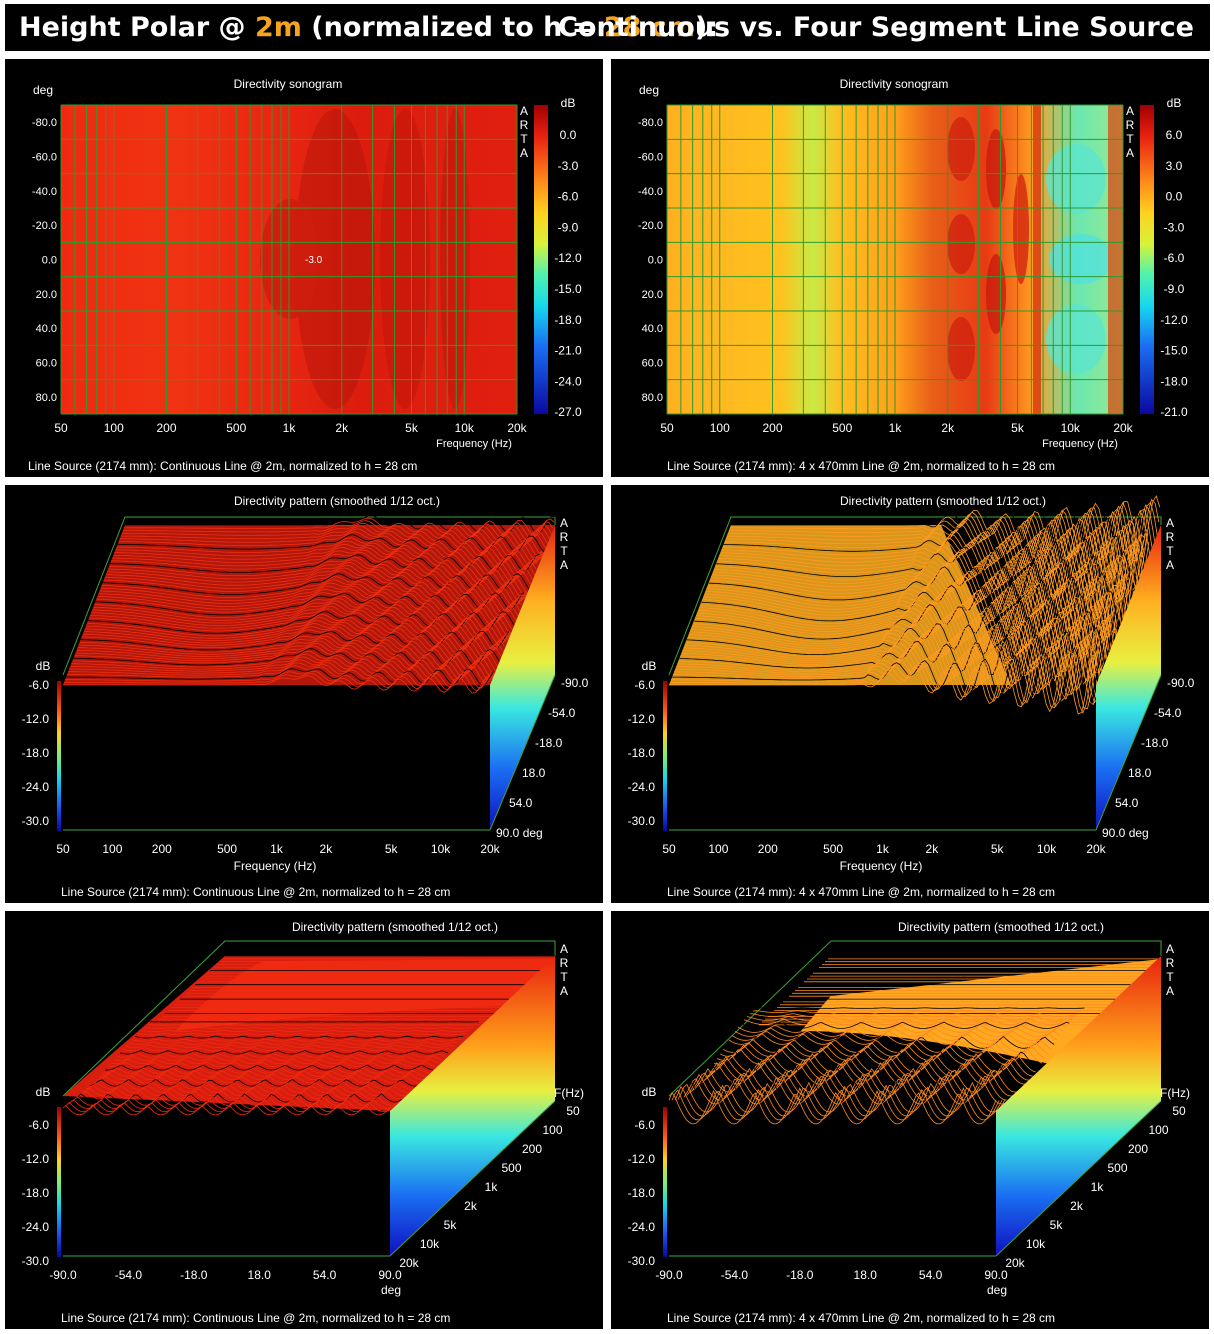  I want to click on x-tick-label: 54.0, so click(325, 1275).